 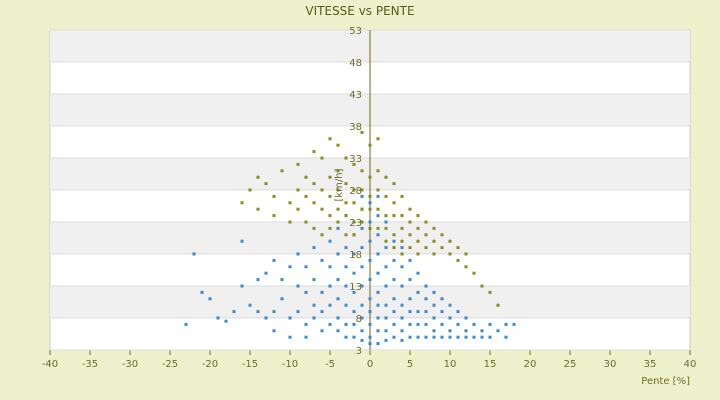 What do you see at coordinates (290, 364) in the screenshot?
I see `x-tick-label: -10` at bounding box center [290, 364].